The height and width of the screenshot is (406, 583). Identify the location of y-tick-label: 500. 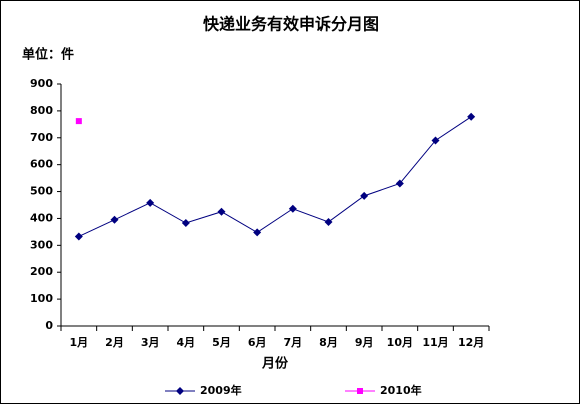
(41, 191).